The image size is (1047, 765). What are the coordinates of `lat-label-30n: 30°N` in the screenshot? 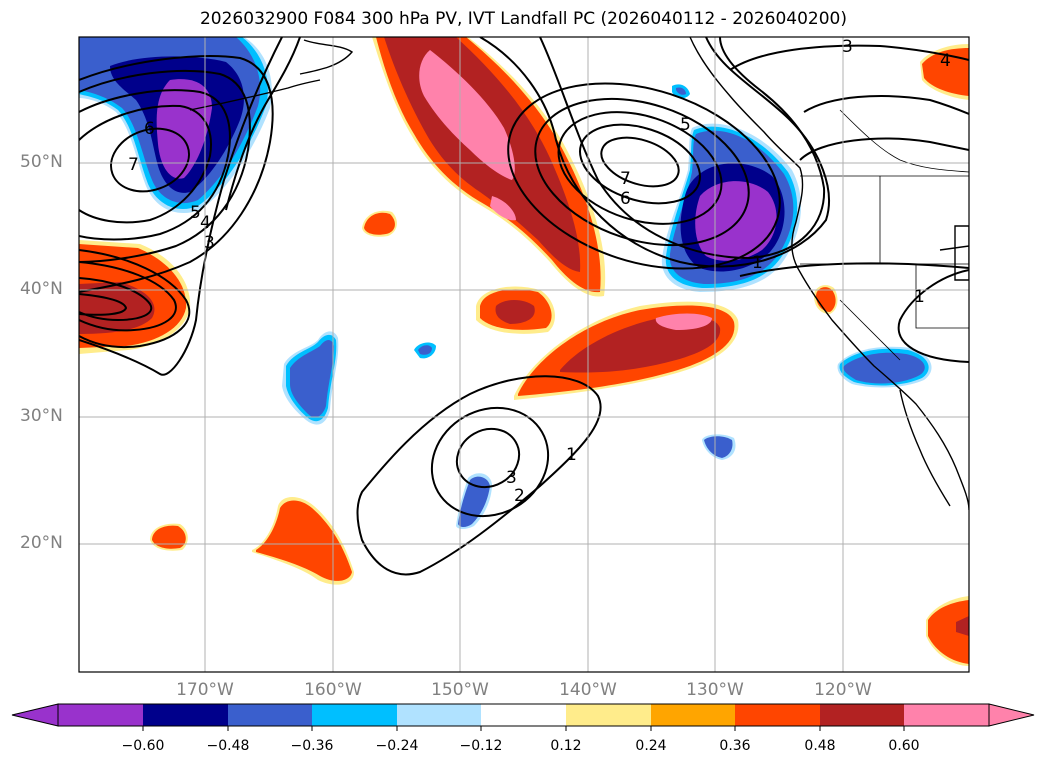 It's located at (41, 416).